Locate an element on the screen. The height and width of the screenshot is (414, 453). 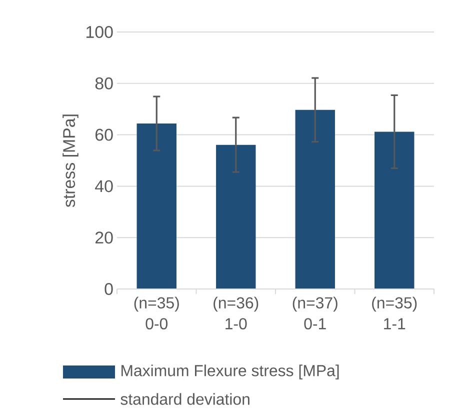
y-tick-label: 80 is located at coordinates (104, 83).